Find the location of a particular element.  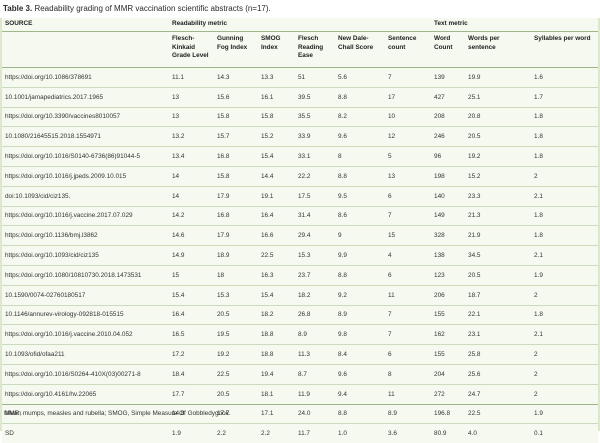

value-cell: 22.2 is located at coordinates (315, 176).